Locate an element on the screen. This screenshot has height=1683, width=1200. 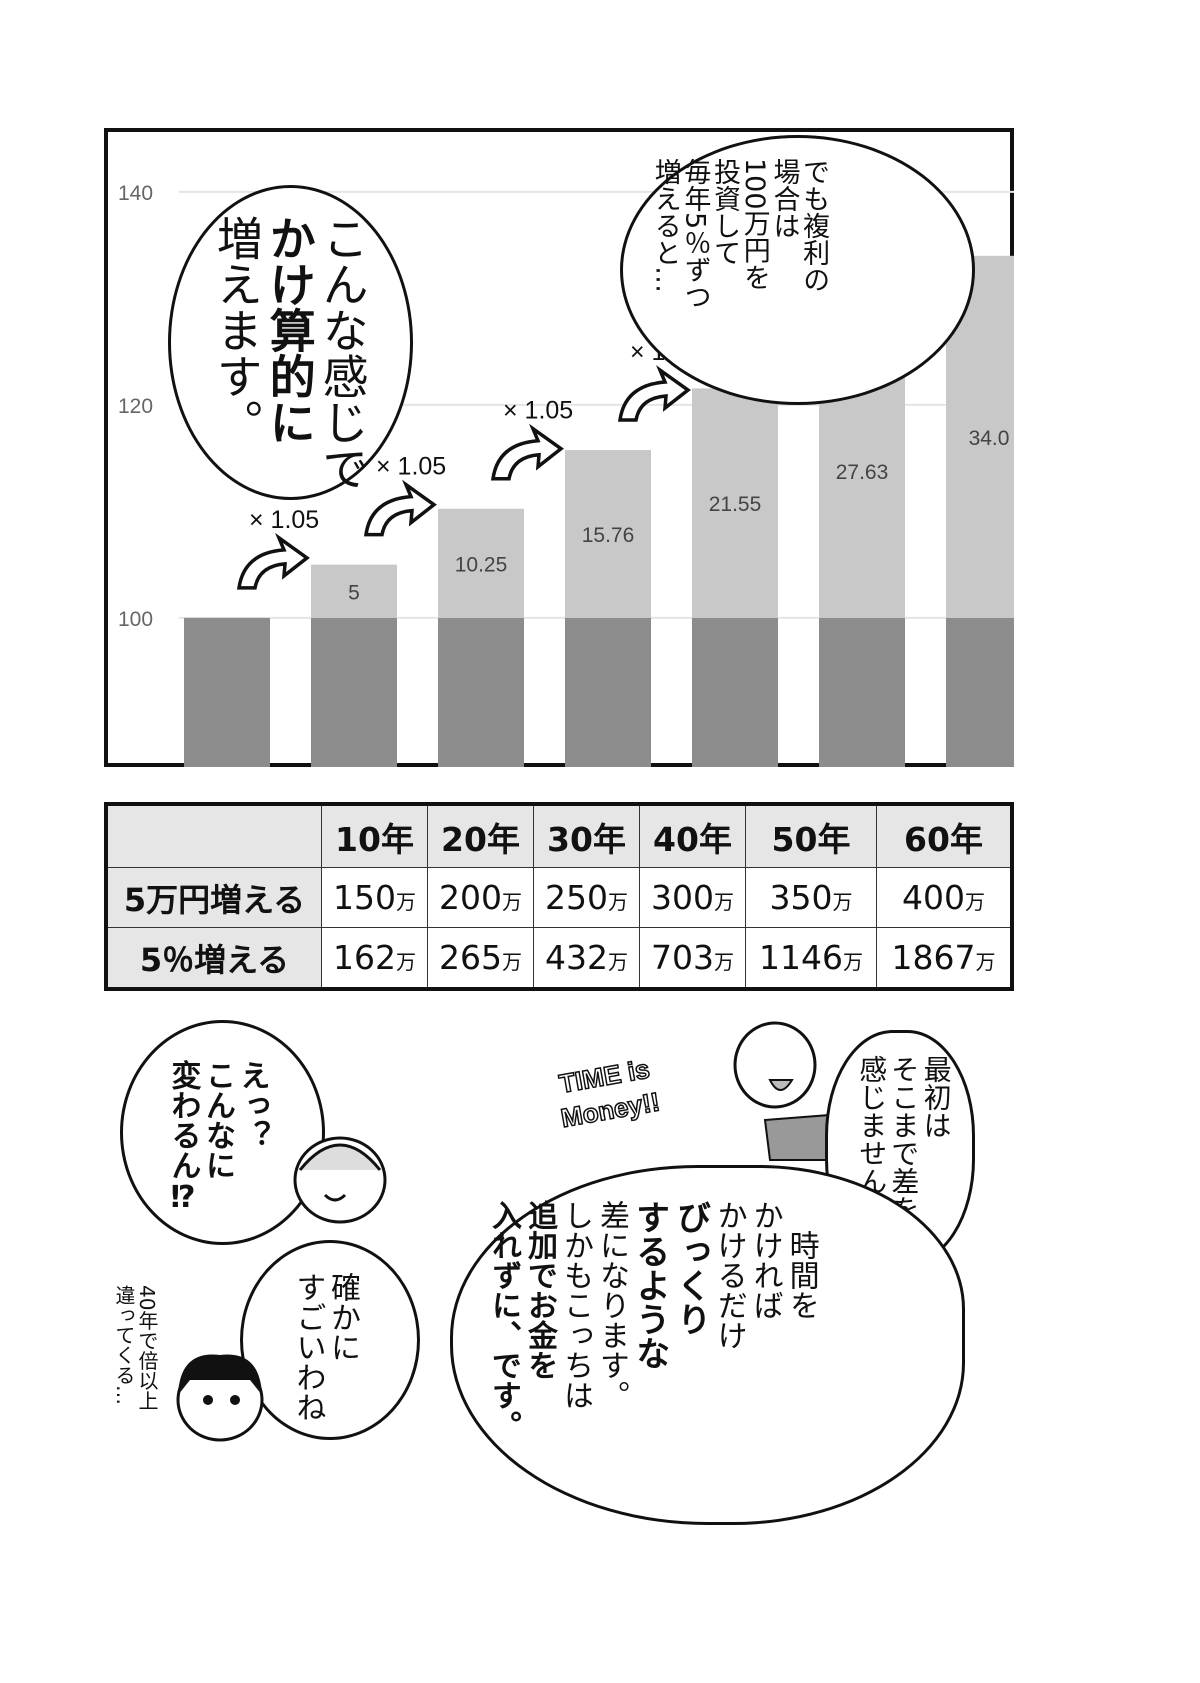
cloud-line-2: かければ is located at coordinates (765, 1260).